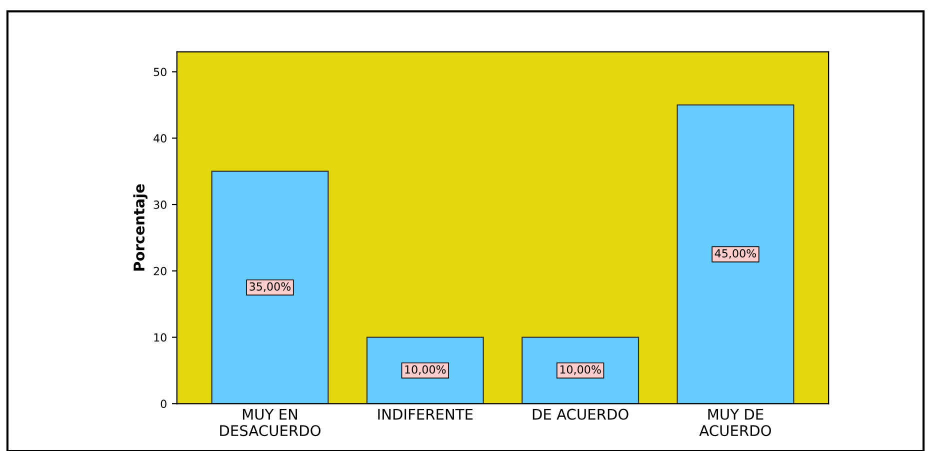  Describe the element at coordinates (160, 72) in the screenshot. I see `y-tick-label: 50` at that location.